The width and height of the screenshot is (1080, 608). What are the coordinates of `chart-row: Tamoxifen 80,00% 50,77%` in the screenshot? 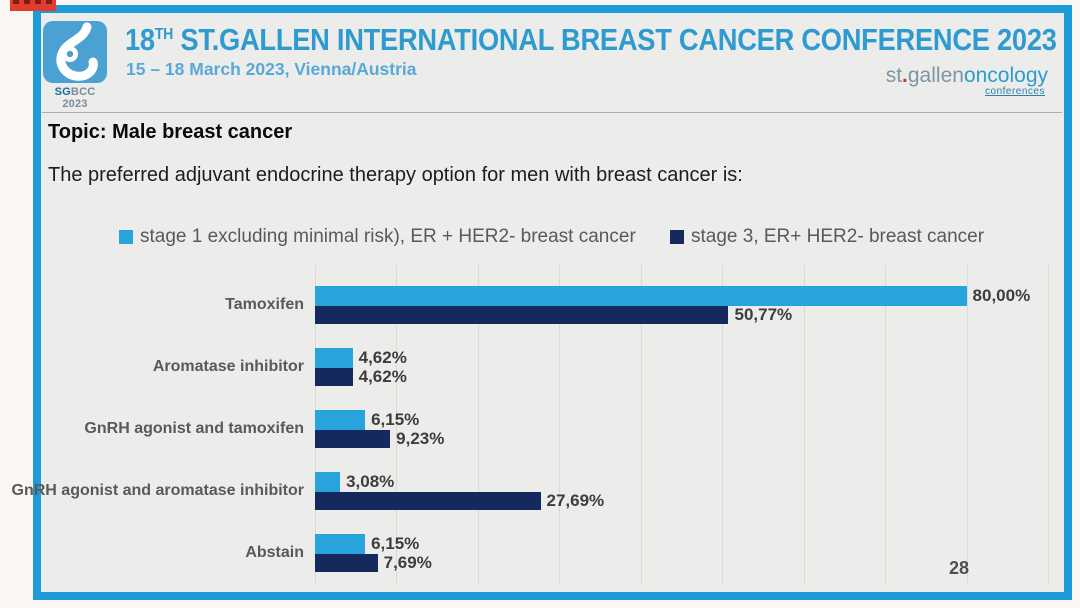 It's located at (544, 305).